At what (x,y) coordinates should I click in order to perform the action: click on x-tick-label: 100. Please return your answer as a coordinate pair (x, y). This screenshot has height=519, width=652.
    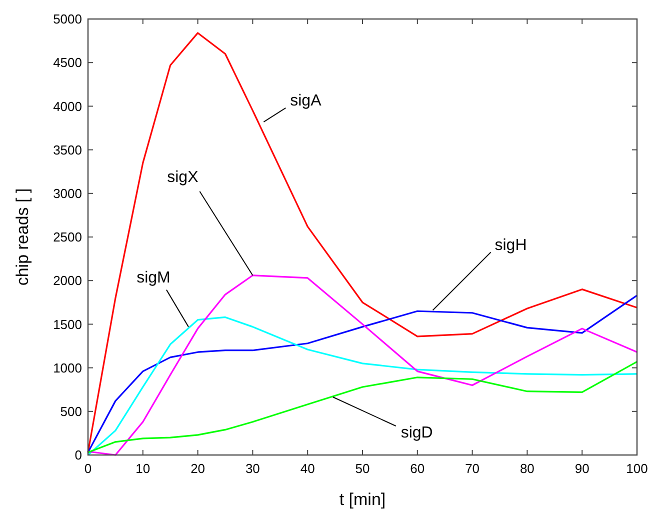
    Looking at the image, I should click on (637, 468).